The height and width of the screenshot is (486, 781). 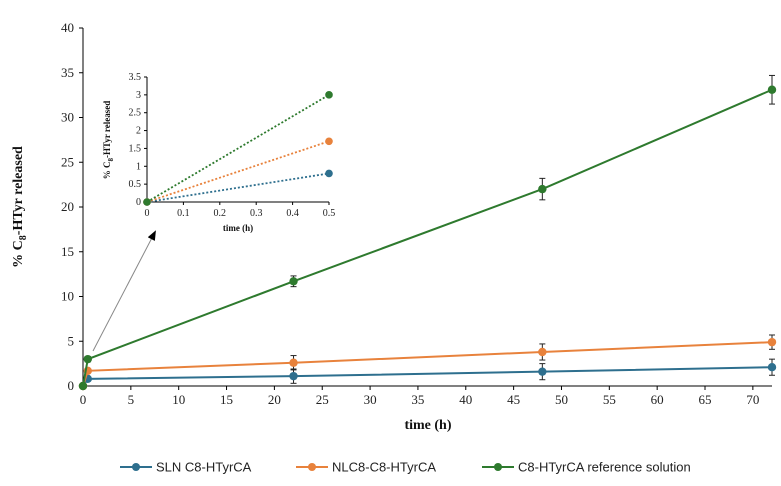 What do you see at coordinates (67, 72) in the screenshot?
I see `y-tick-label: 35` at bounding box center [67, 72].